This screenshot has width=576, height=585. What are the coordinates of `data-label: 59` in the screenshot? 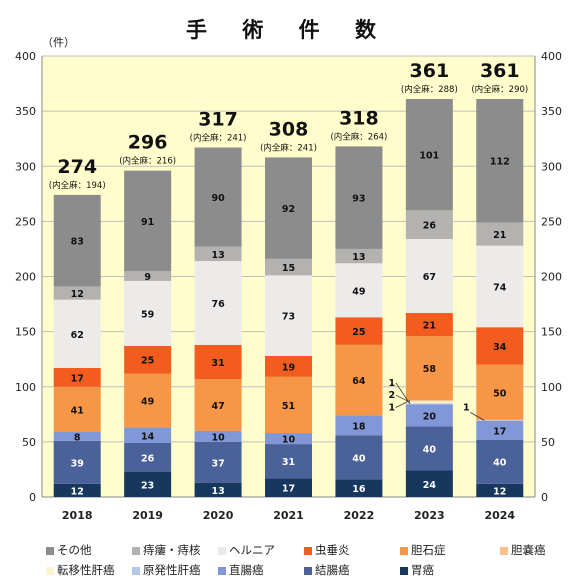 It's located at (147, 314).